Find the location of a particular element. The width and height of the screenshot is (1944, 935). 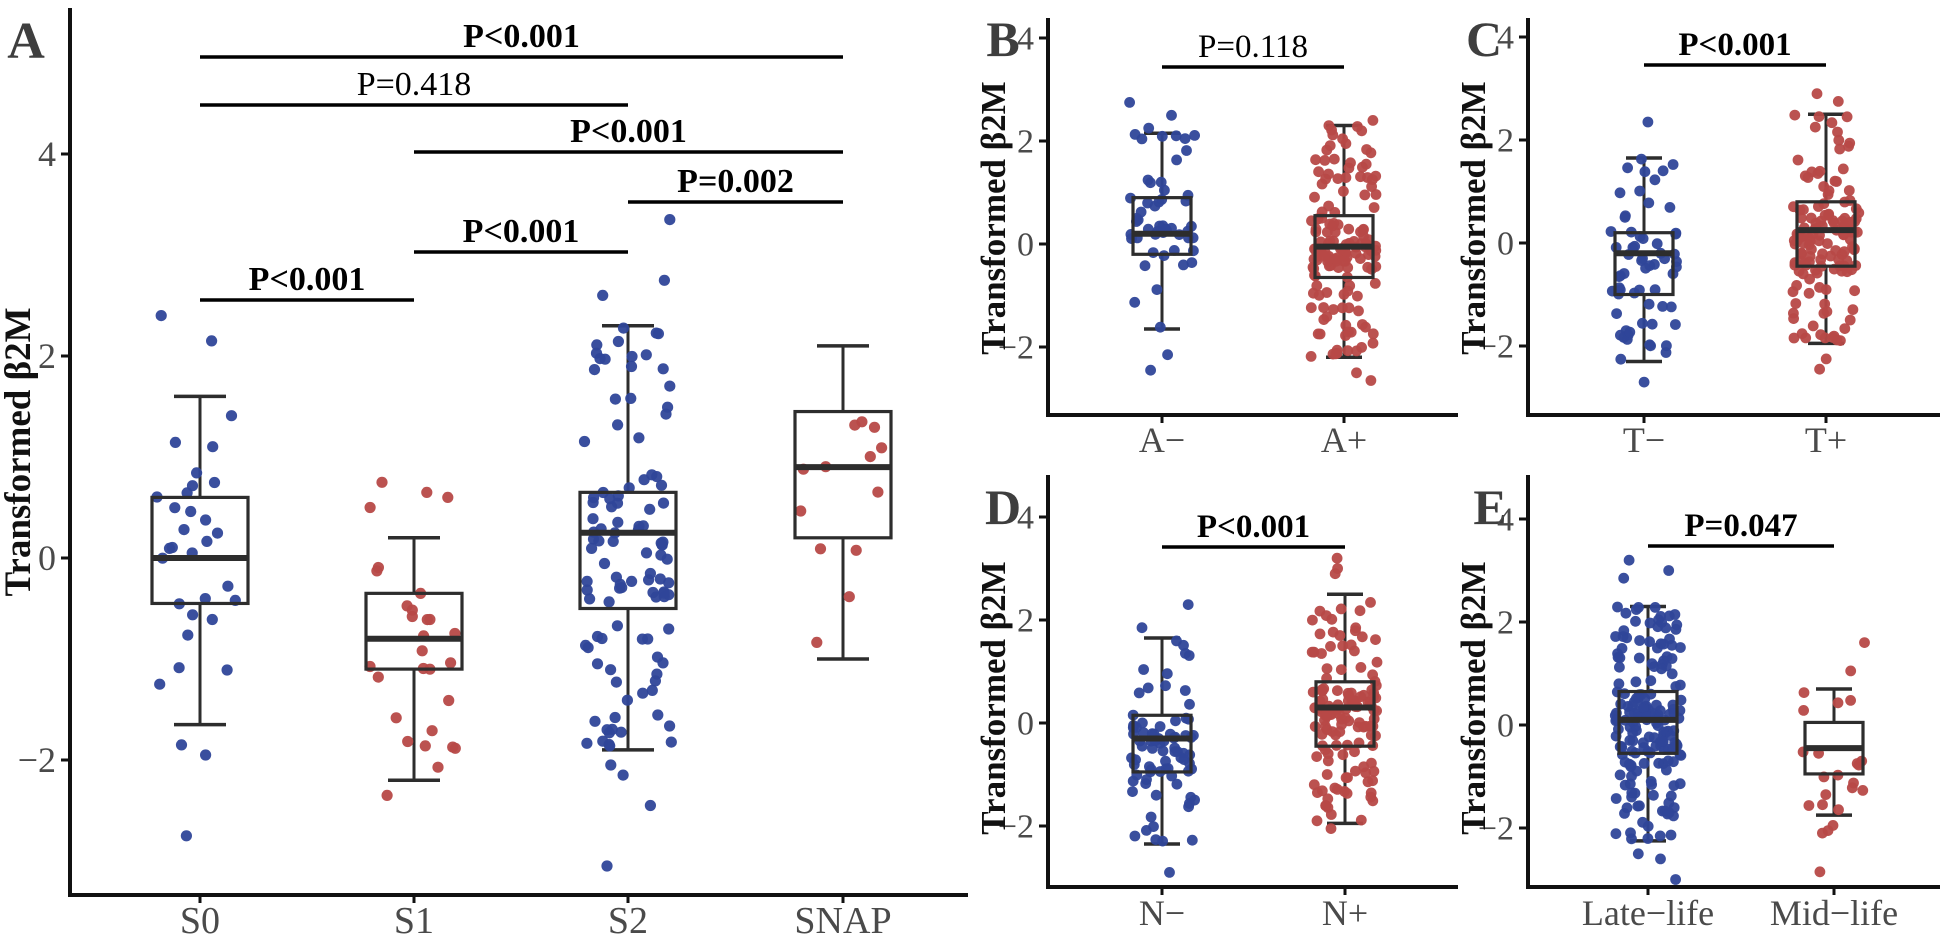

p-value-label: P<0.001 is located at coordinates (1253, 527).